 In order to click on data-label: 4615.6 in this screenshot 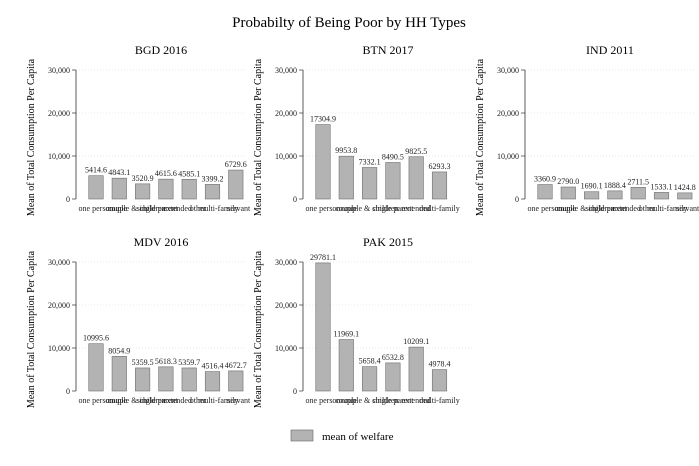, I will do `click(166, 173)`.